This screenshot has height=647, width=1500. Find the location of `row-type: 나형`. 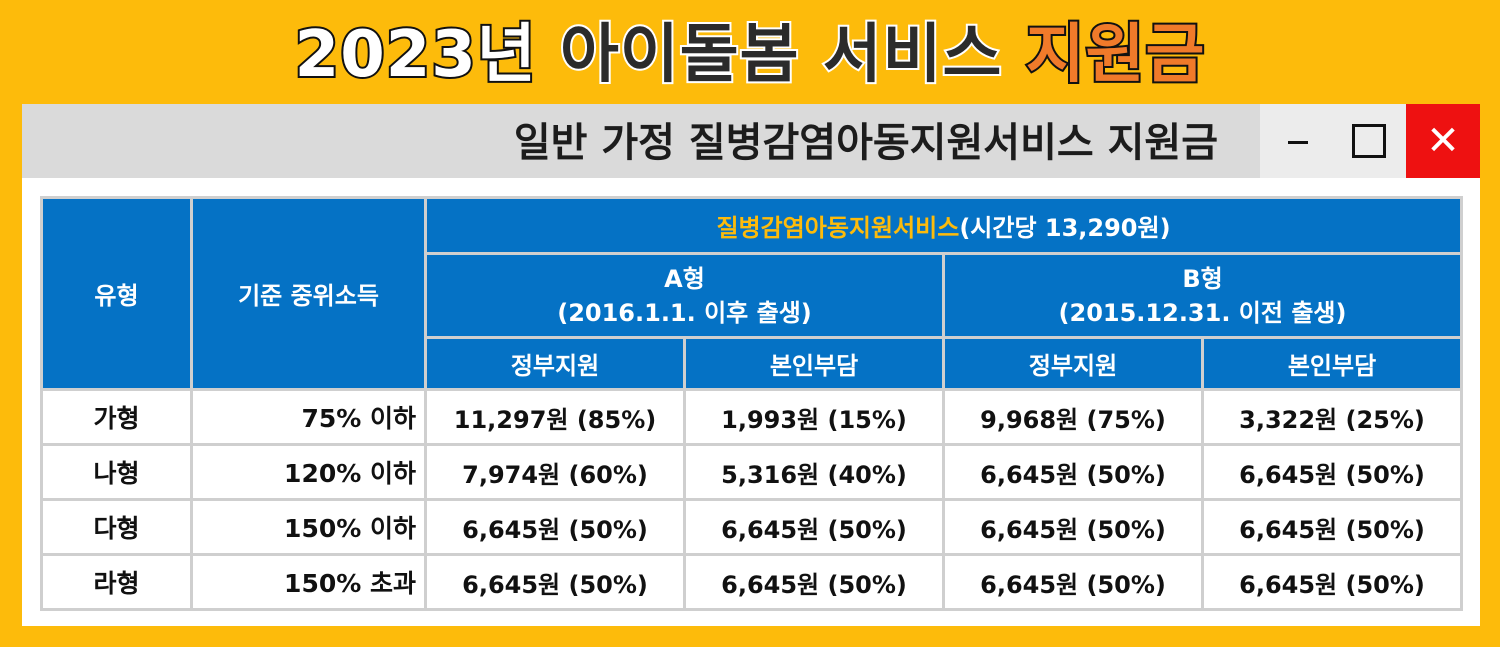

row-type: 나형 is located at coordinates (116, 472).